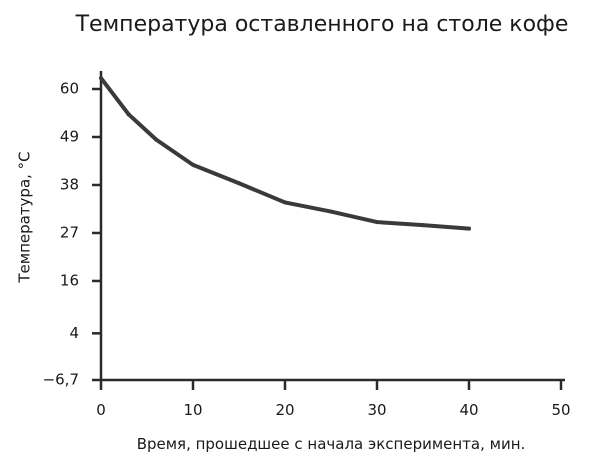 This screenshot has width=592, height=461. I want to click on x-tick-label: 0, so click(101, 410).